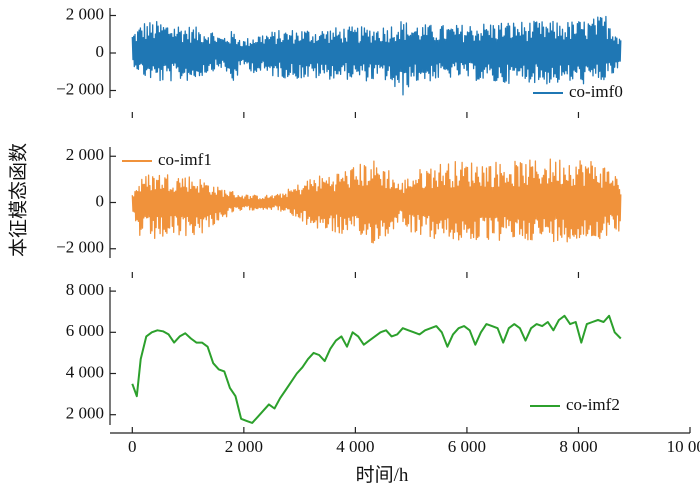 The image size is (700, 496). Describe the element at coordinates (85, 371) in the screenshot. I see `y-tick-label: 4 000` at that location.